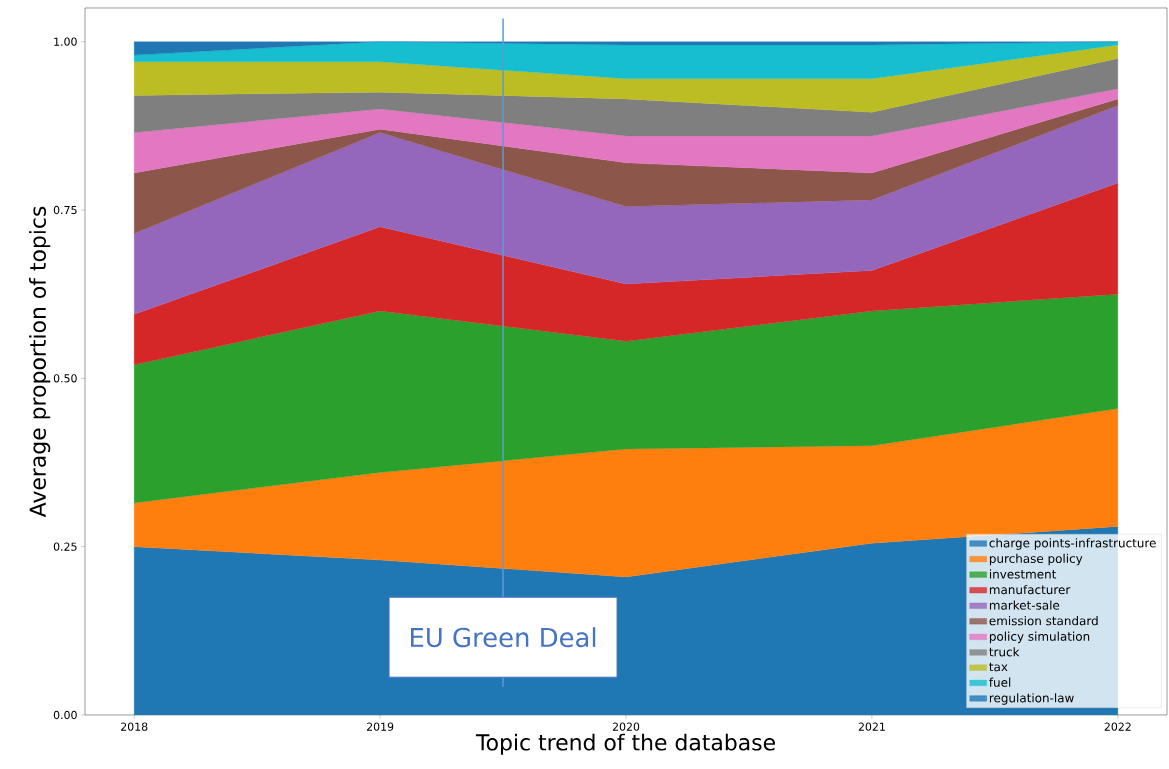 Image resolution: width=1169 pixels, height=769 pixels. What do you see at coordinates (1039, 637) in the screenshot?
I see `legend-label: policy simulation` at bounding box center [1039, 637].